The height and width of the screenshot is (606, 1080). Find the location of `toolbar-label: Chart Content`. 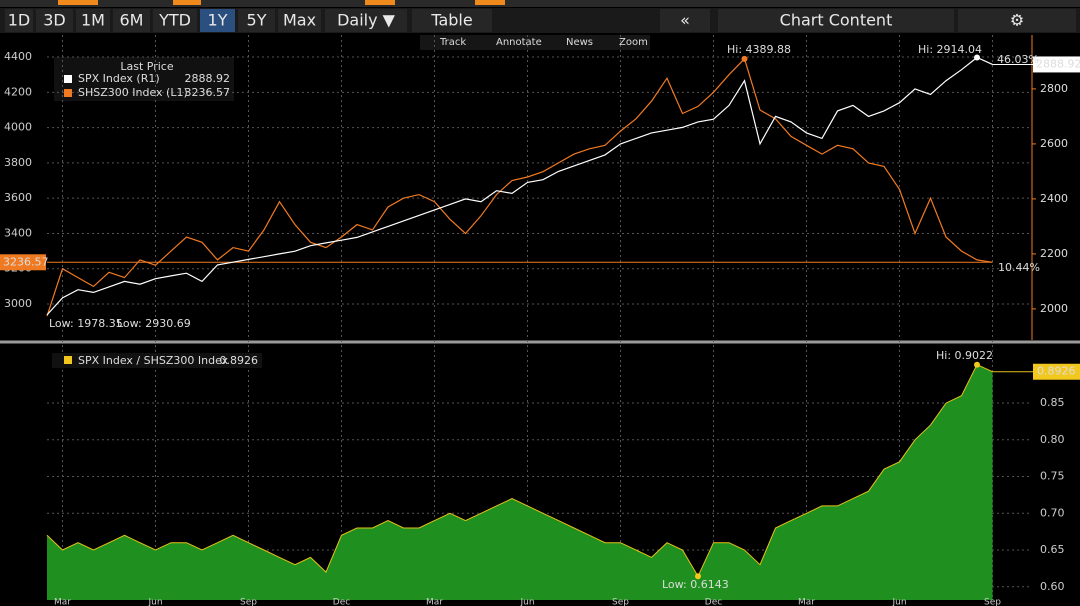

toolbar-label: Chart Content is located at coordinates (836, 20).